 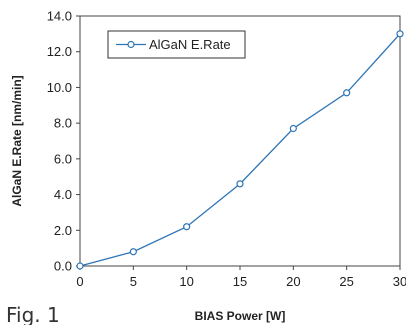 I want to click on x-tick-label: 5, so click(x=133, y=281).